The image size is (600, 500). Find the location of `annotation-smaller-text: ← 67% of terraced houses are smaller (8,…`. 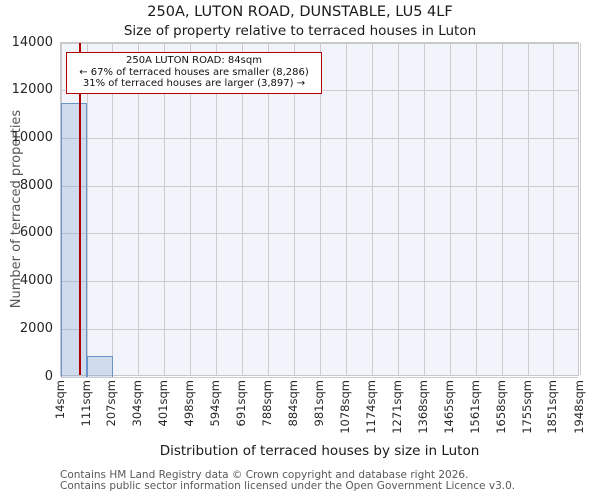

annotation-smaller-text: ← 67% of terraced houses are smaller (8,… is located at coordinates (194, 72).